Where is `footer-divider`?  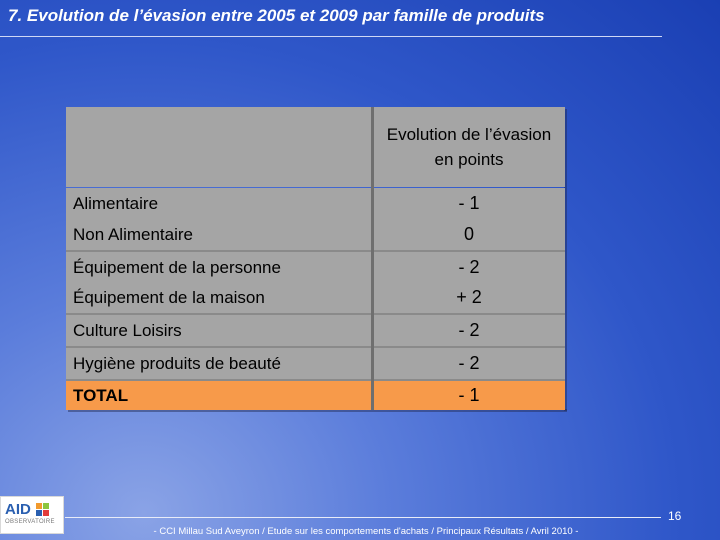
footer-divider is located at coordinates (363, 517).